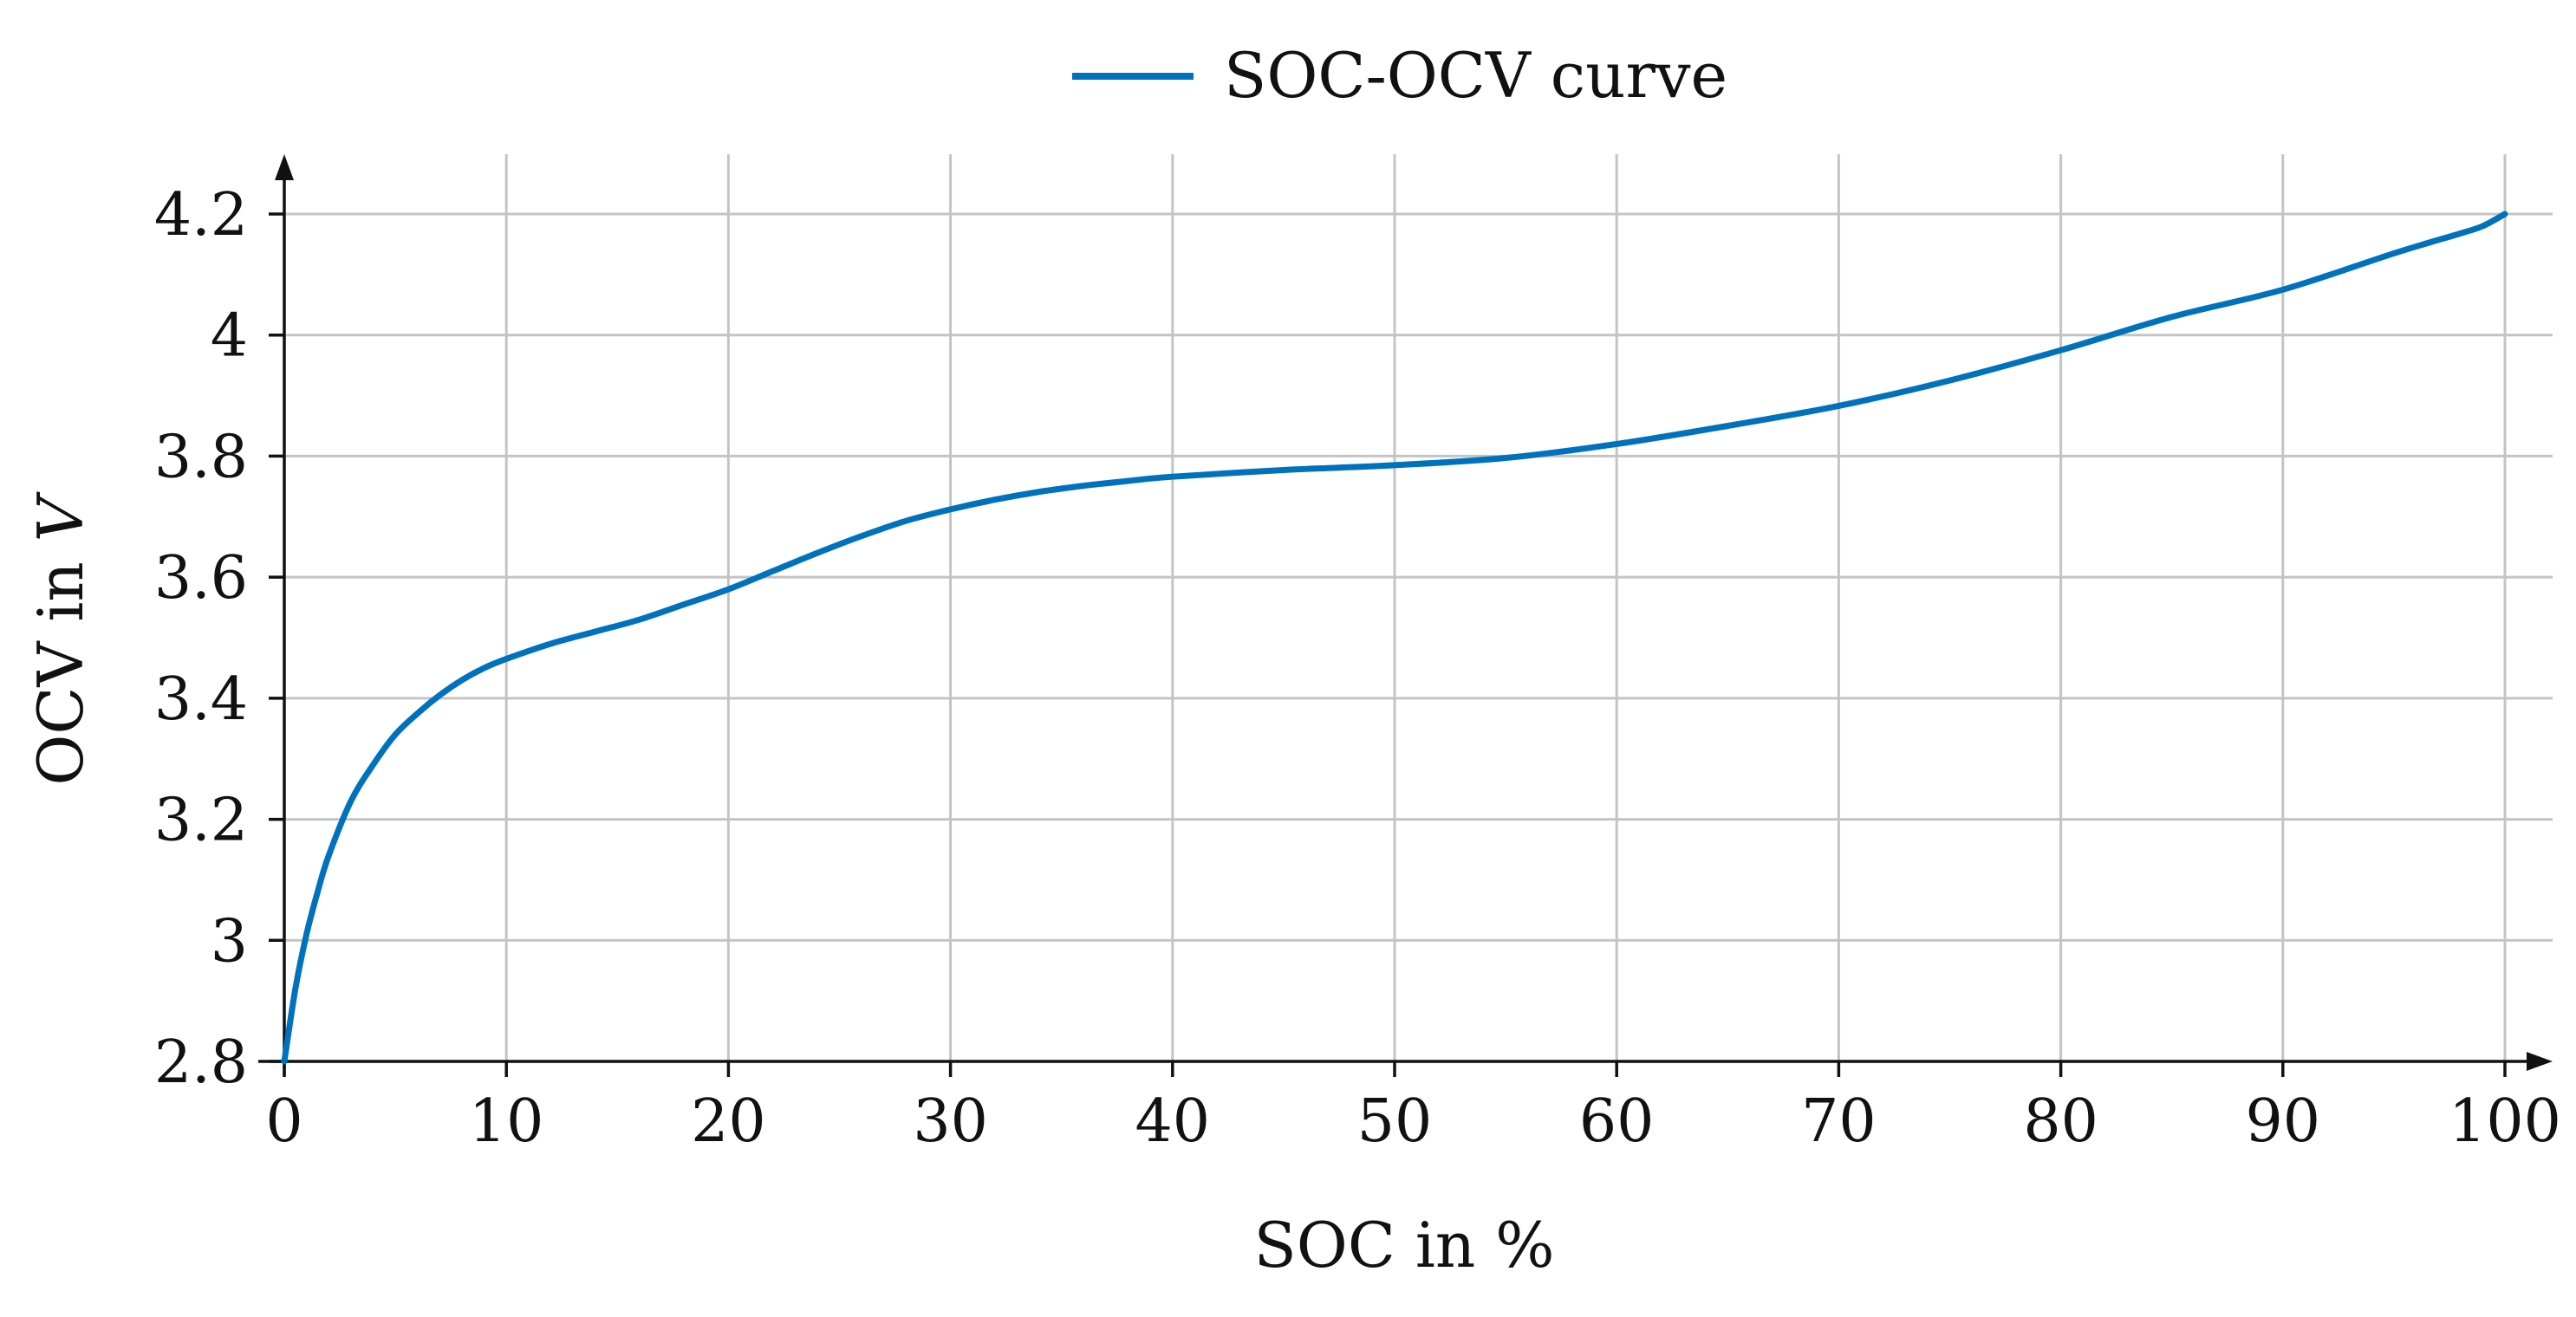 This screenshot has width=2576, height=1317. What do you see at coordinates (1403, 1245) in the screenshot?
I see `x-axis-title: SOC in %` at bounding box center [1403, 1245].